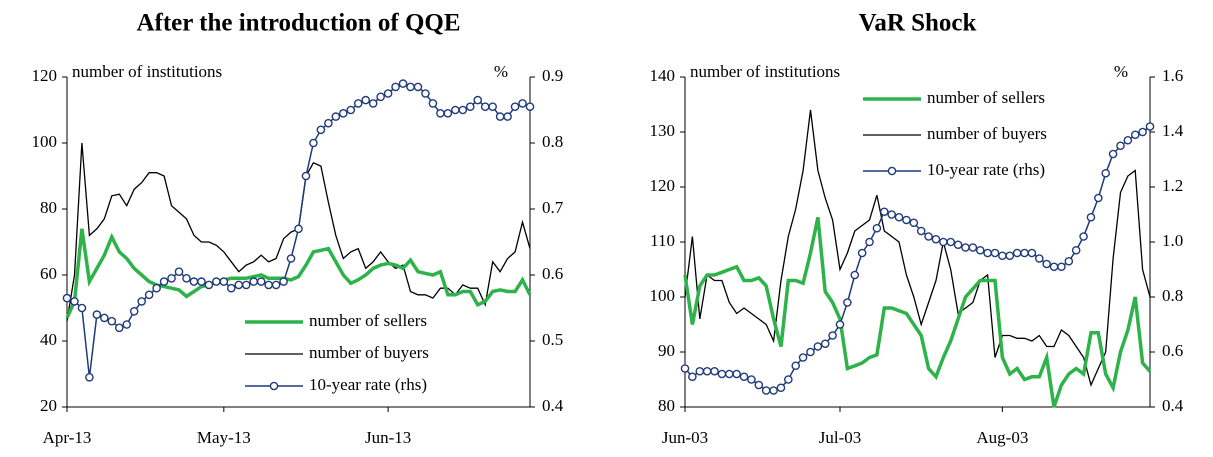  What do you see at coordinates (553, 207) in the screenshot?
I see `y2-tick-label: 0.7` at bounding box center [553, 207].